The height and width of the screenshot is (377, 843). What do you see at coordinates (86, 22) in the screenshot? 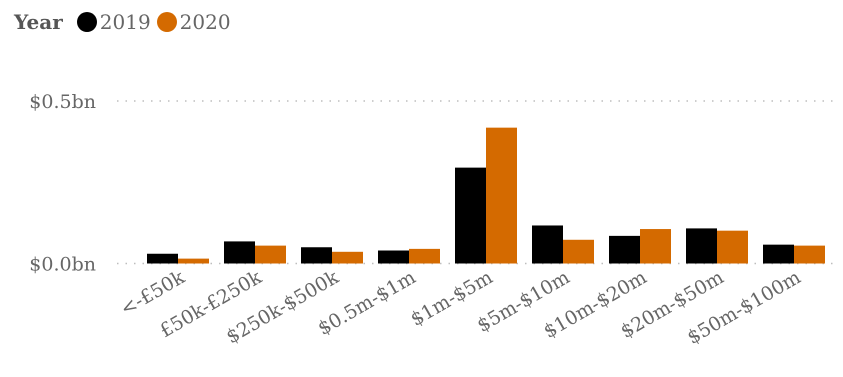
I see `legend-swatch-2019` at bounding box center [86, 22].